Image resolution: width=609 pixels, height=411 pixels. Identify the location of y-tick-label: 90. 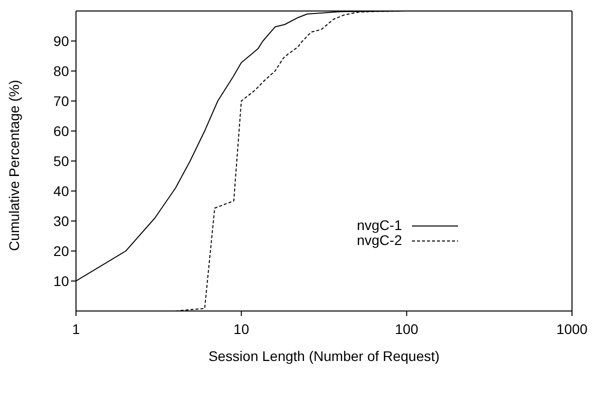
(61, 40).